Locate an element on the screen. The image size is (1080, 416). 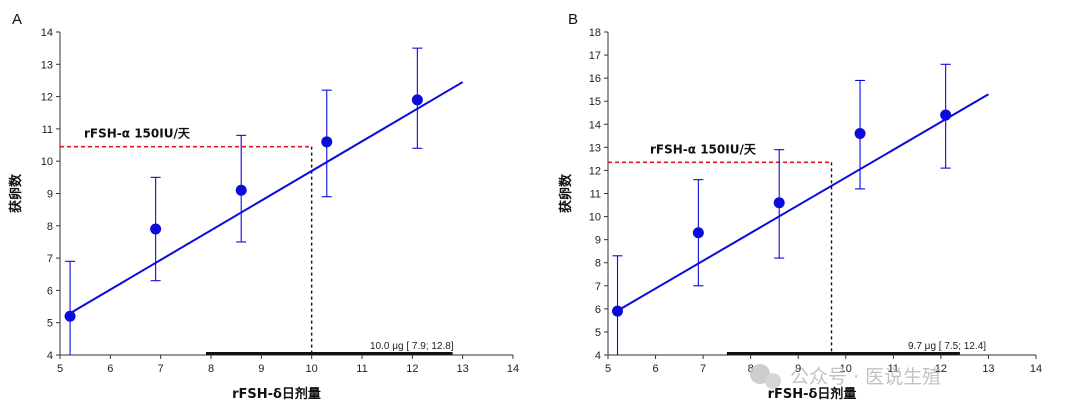
watermark-text: 公众号 · 医说生殖 is located at coordinates (865, 377).